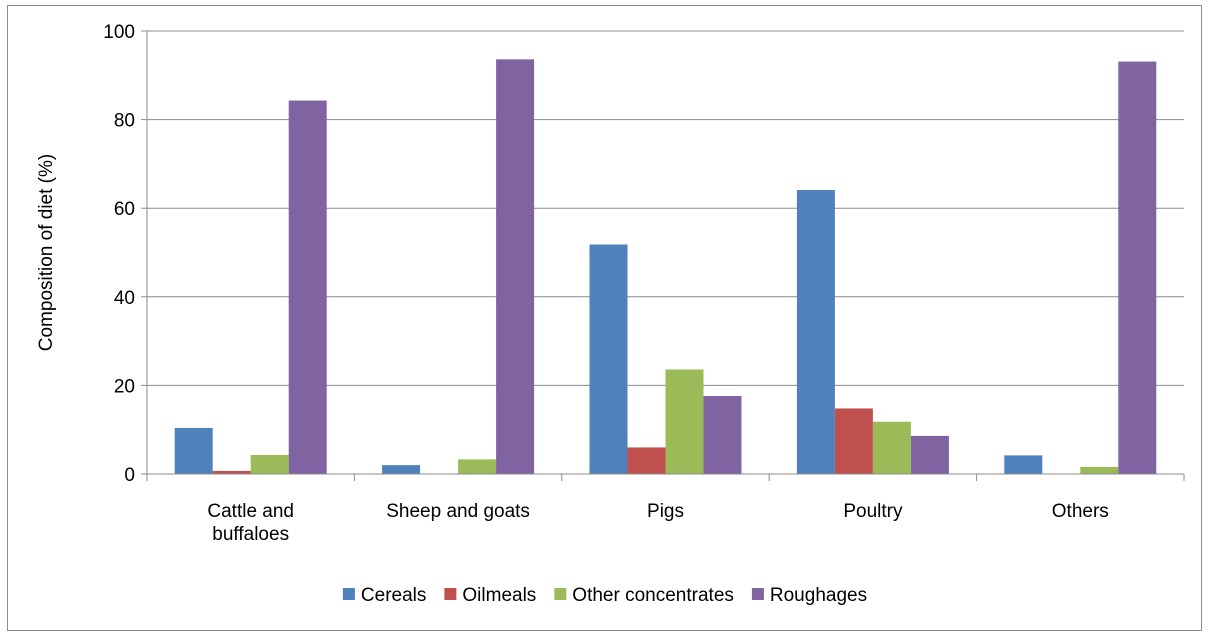 Image resolution: width=1210 pixels, height=637 pixels. What do you see at coordinates (665, 511) in the screenshot?
I see `x-tick-label: Pigs` at bounding box center [665, 511].